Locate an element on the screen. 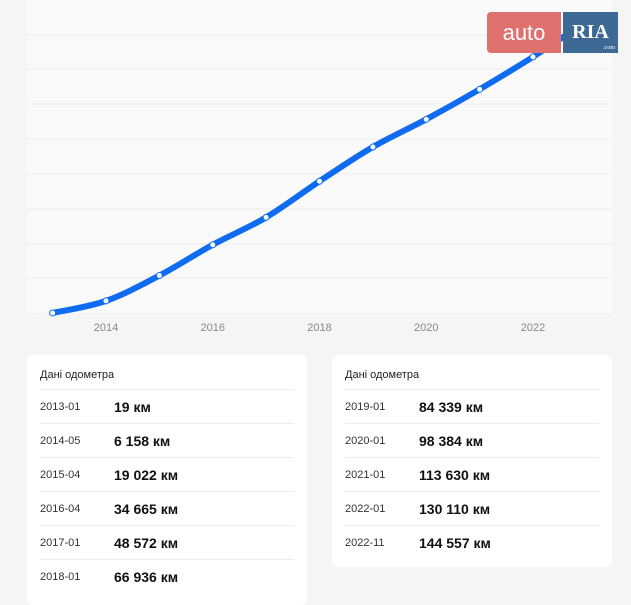 This screenshot has height=605, width=631. row-date: 2022-11 is located at coordinates (365, 543).